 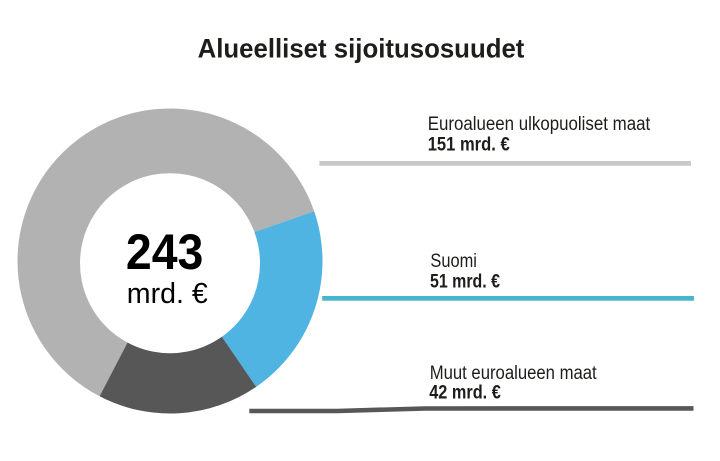 What do you see at coordinates (514, 373) in the screenshot?
I see `svg-text: Muut euroalueen maat` at bounding box center [514, 373].